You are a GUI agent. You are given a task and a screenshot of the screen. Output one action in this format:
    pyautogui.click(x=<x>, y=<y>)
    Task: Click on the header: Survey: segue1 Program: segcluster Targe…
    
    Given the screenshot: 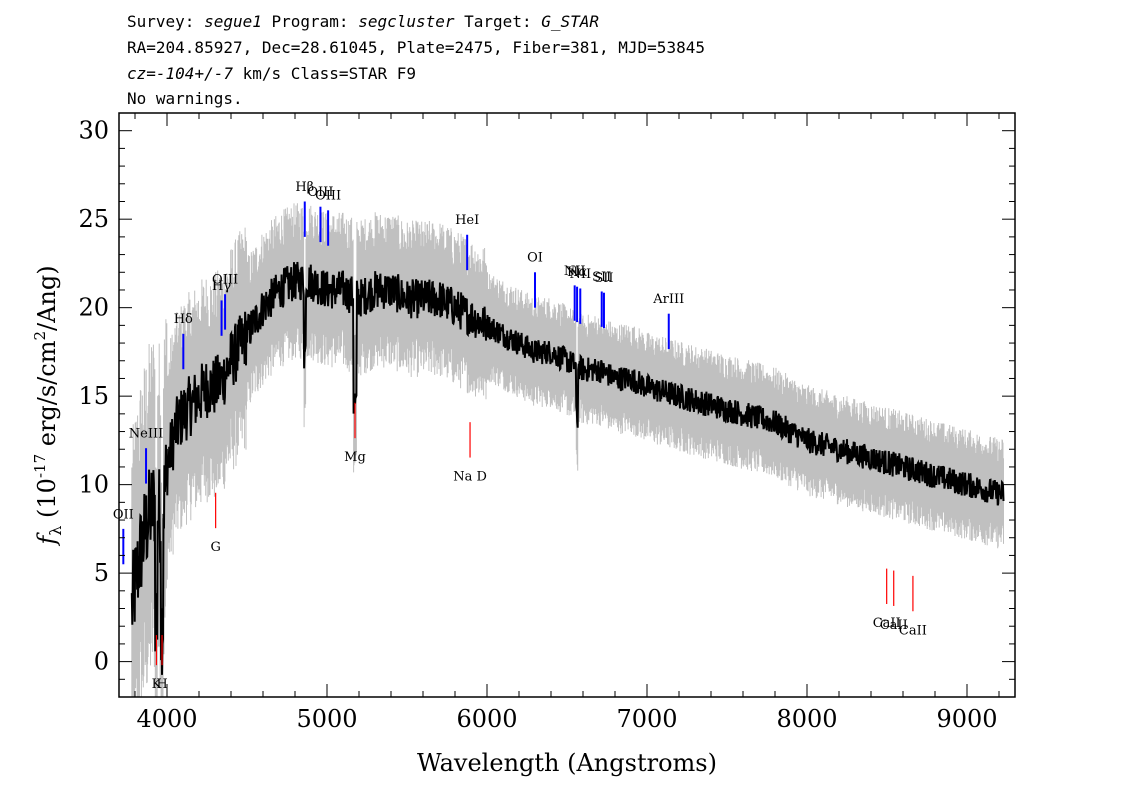 What is the action you would take?
    pyautogui.click(x=416, y=60)
    